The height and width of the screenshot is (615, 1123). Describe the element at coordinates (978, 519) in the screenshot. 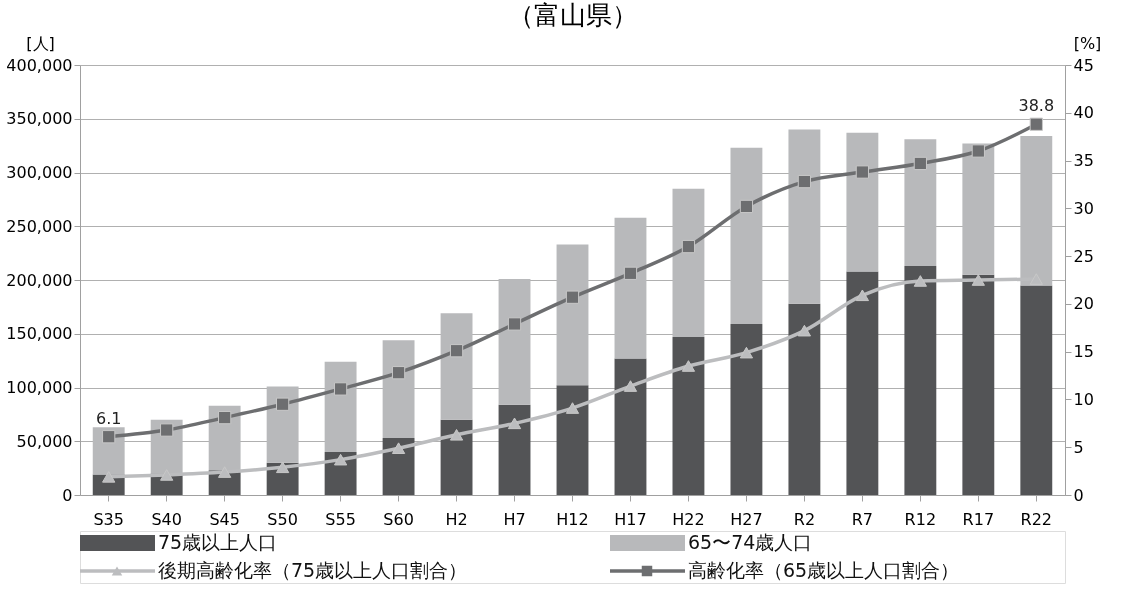

I see `x-tick-label: R17` at that location.